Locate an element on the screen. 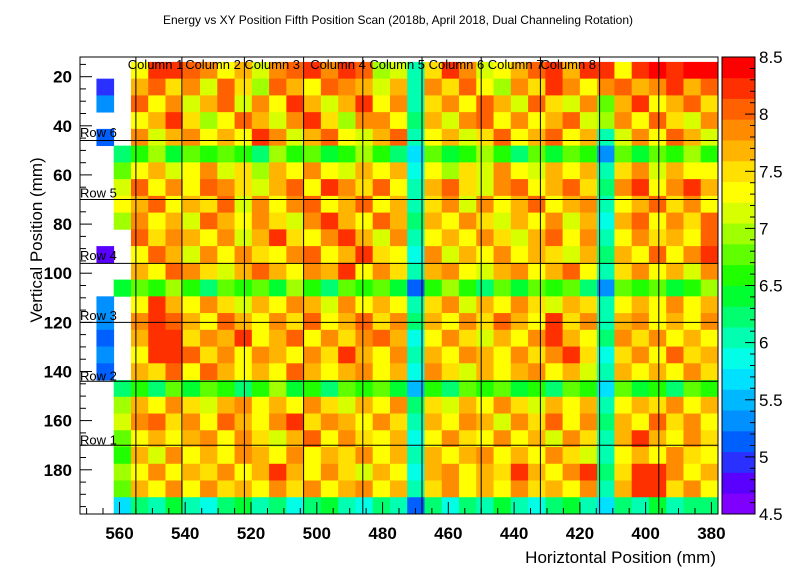 The width and height of the screenshot is (796, 572). x-tick-label: 500 is located at coordinates (317, 533).